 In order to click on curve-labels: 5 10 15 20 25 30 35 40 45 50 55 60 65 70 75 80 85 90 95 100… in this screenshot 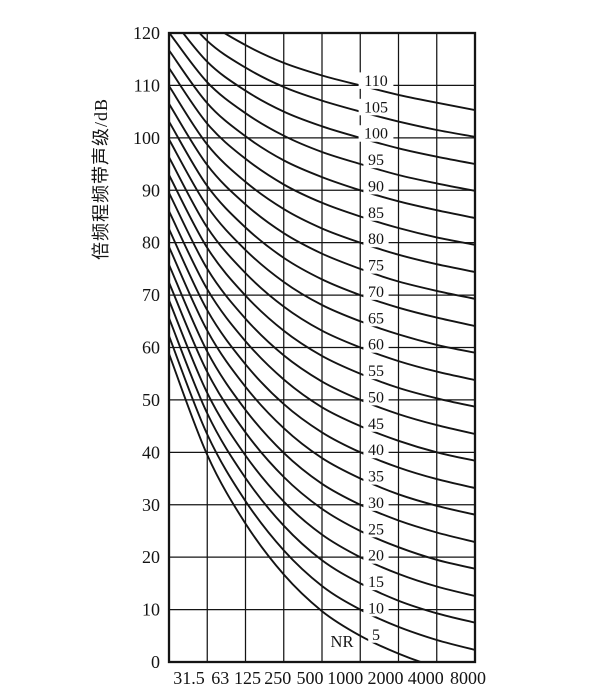, I will do `click(362, 361)`.